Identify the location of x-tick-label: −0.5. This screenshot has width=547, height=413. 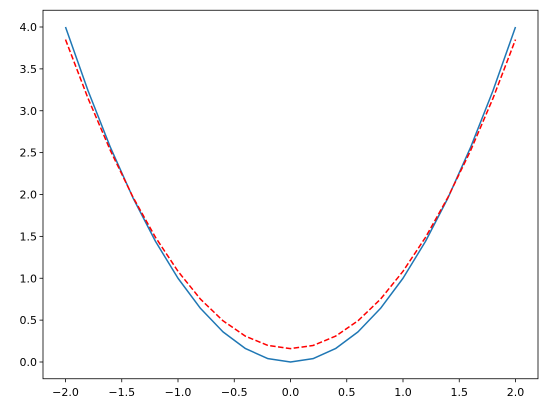
(234, 392).